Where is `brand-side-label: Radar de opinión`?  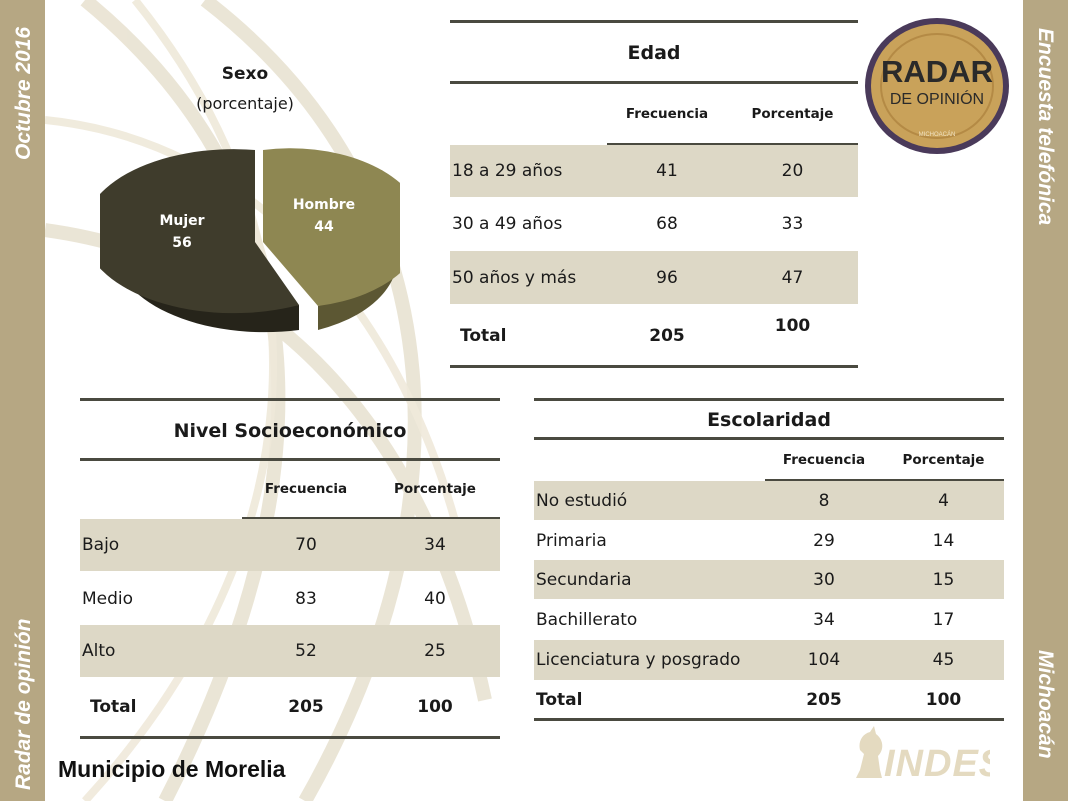 brand-side-label: Radar de opinión is located at coordinates (23, 704).